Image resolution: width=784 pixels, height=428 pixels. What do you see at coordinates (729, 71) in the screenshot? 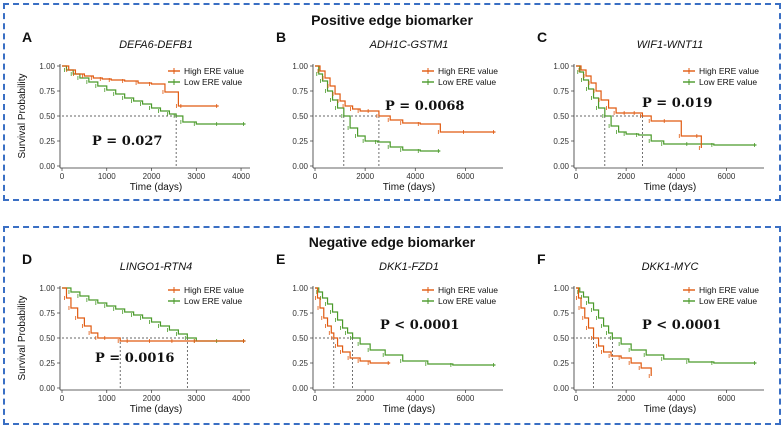
I see `panel-c-legend-high-label: High ERE value` at bounding box center [729, 71].